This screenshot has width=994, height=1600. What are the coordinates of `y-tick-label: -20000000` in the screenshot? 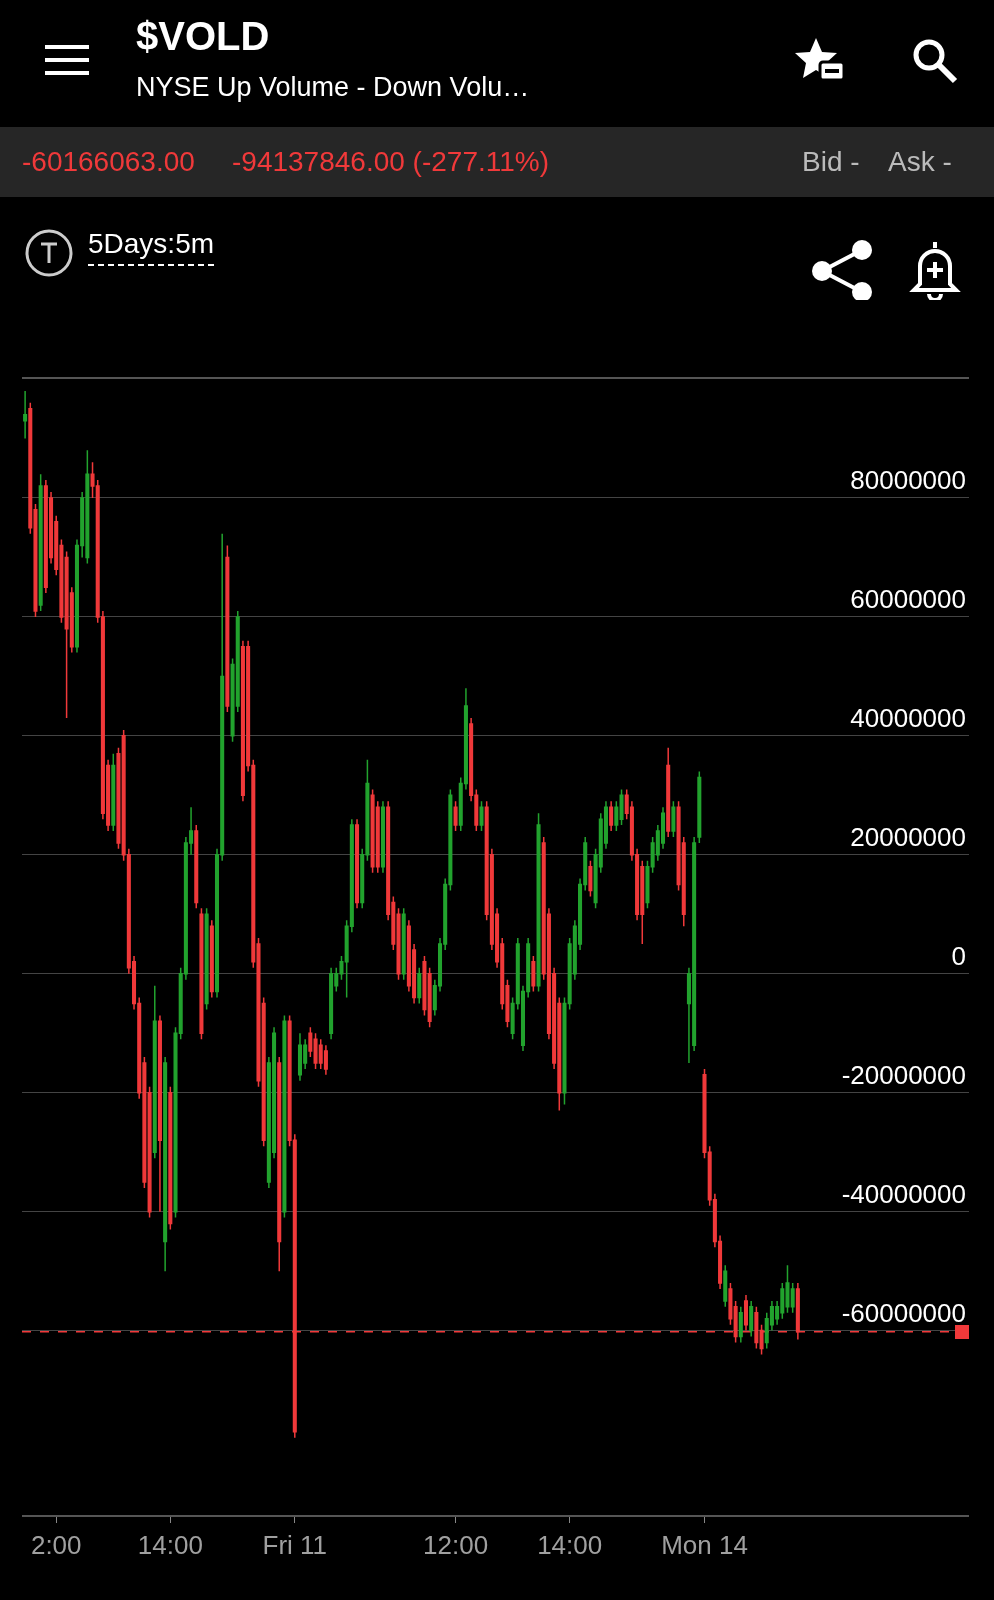 It's located at (903, 1074).